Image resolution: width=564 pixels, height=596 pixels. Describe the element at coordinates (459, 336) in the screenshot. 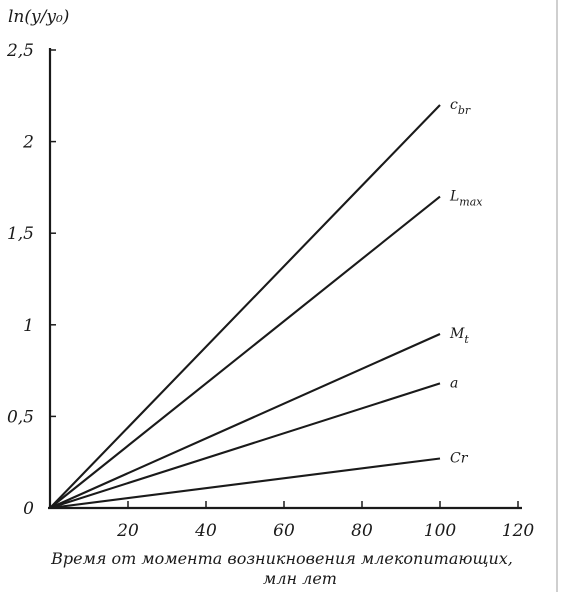

I see `series-label-M_t: Mt` at that location.